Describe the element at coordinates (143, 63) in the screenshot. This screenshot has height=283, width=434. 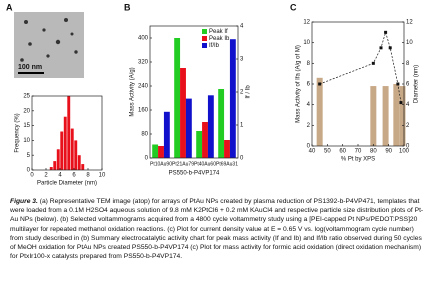
I see `y-tick-label: 320` at that location.